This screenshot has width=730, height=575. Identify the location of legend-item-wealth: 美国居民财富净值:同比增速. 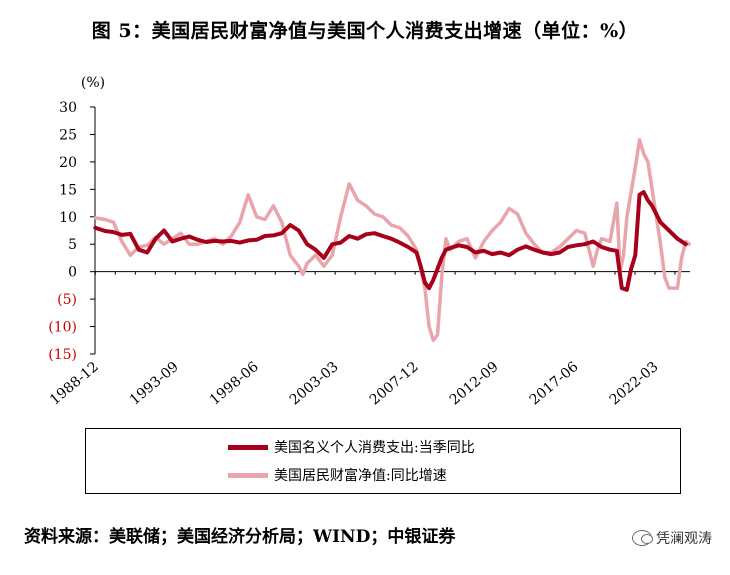
(337, 475).